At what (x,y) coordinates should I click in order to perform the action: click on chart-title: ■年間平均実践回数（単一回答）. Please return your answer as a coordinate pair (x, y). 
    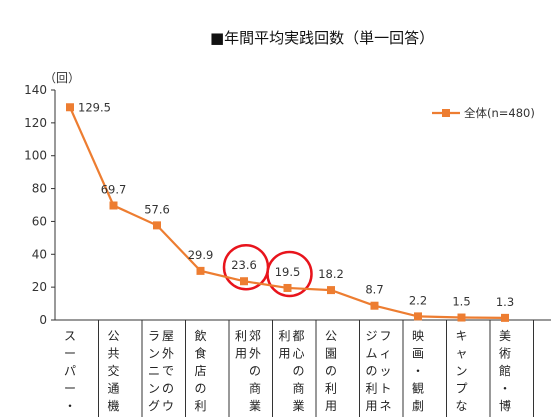
    Looking at the image, I should click on (322, 38).